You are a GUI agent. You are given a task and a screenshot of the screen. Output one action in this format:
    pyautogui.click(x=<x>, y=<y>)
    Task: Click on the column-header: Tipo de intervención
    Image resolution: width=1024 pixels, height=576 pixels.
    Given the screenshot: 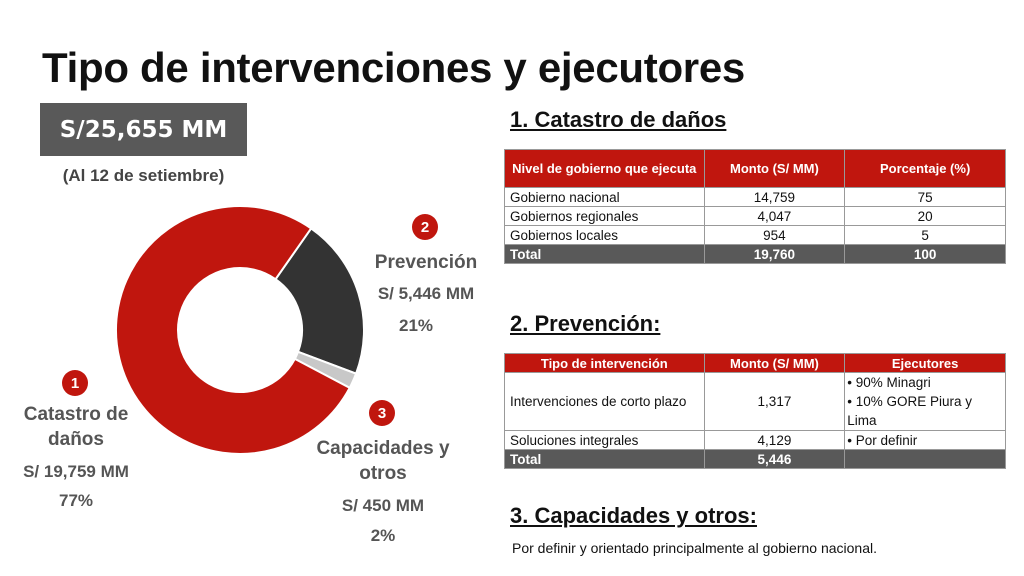 What is the action you would take?
    pyautogui.click(x=604, y=363)
    